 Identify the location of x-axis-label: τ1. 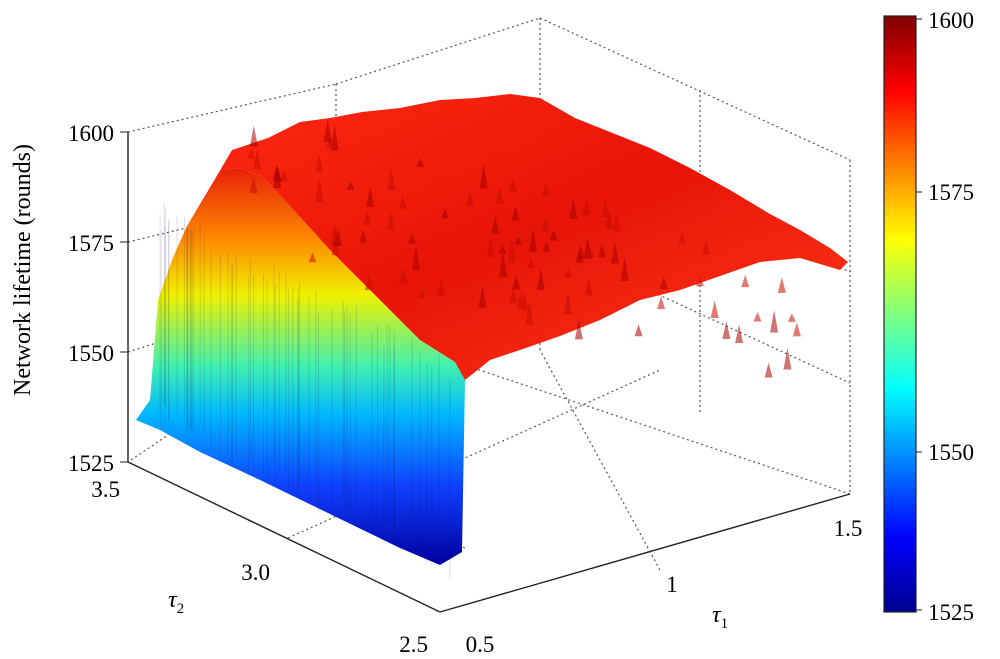
(720, 617).